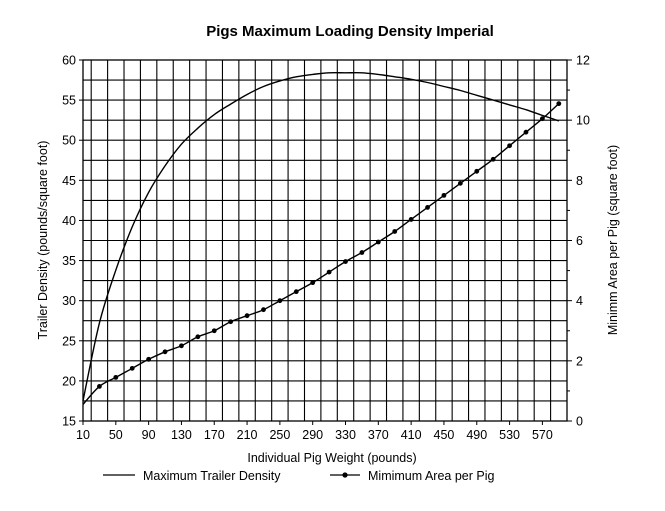  What do you see at coordinates (579, 181) in the screenshot?
I see `y2-tick-label: 8` at bounding box center [579, 181].